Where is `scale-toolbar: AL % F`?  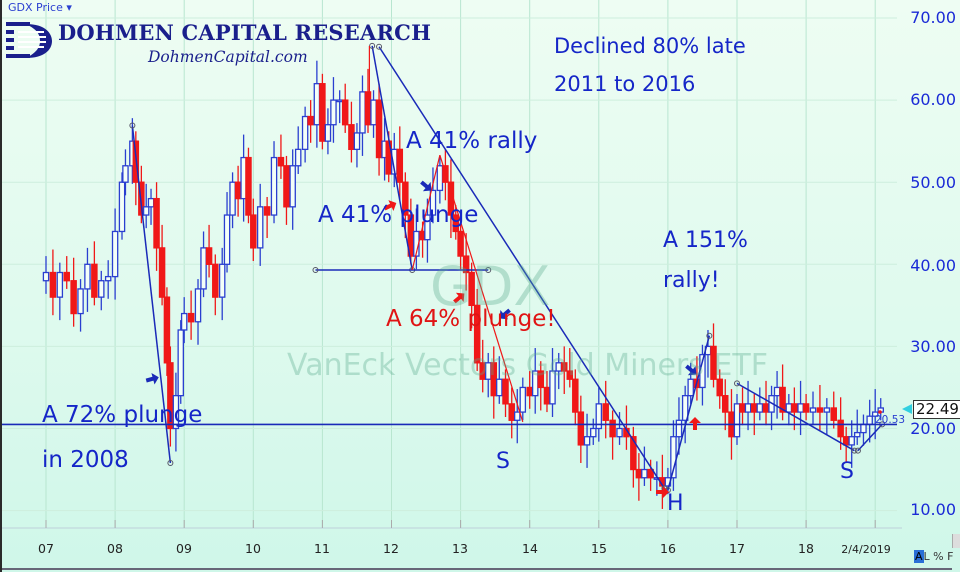 scale-toolbar: AL % F is located at coordinates (933, 556).